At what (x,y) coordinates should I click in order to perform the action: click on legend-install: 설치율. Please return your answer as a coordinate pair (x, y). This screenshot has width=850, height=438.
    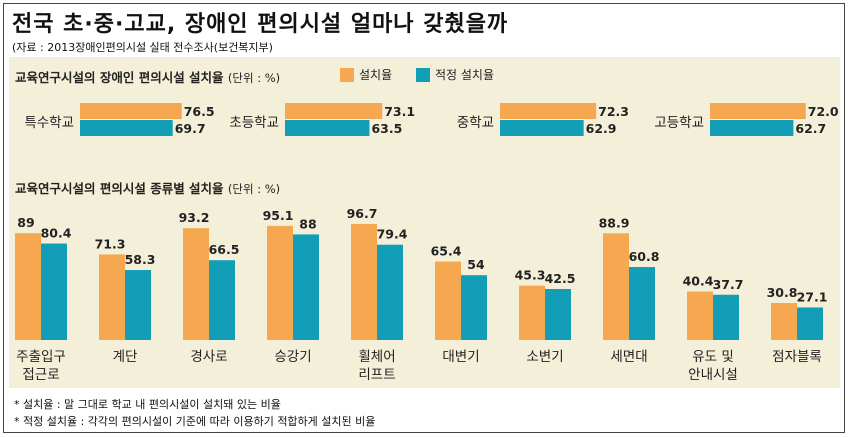
    Looking at the image, I should click on (366, 74).